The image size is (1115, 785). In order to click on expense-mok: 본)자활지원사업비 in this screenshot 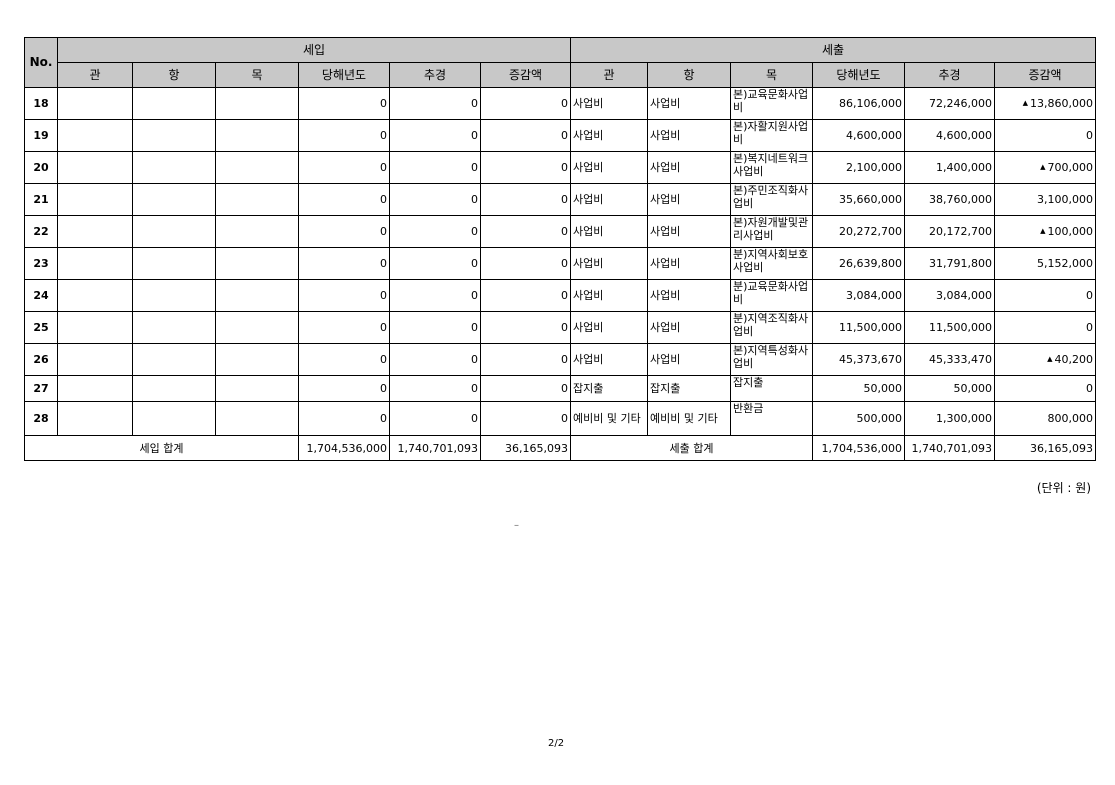, I will do `click(771, 135)`.